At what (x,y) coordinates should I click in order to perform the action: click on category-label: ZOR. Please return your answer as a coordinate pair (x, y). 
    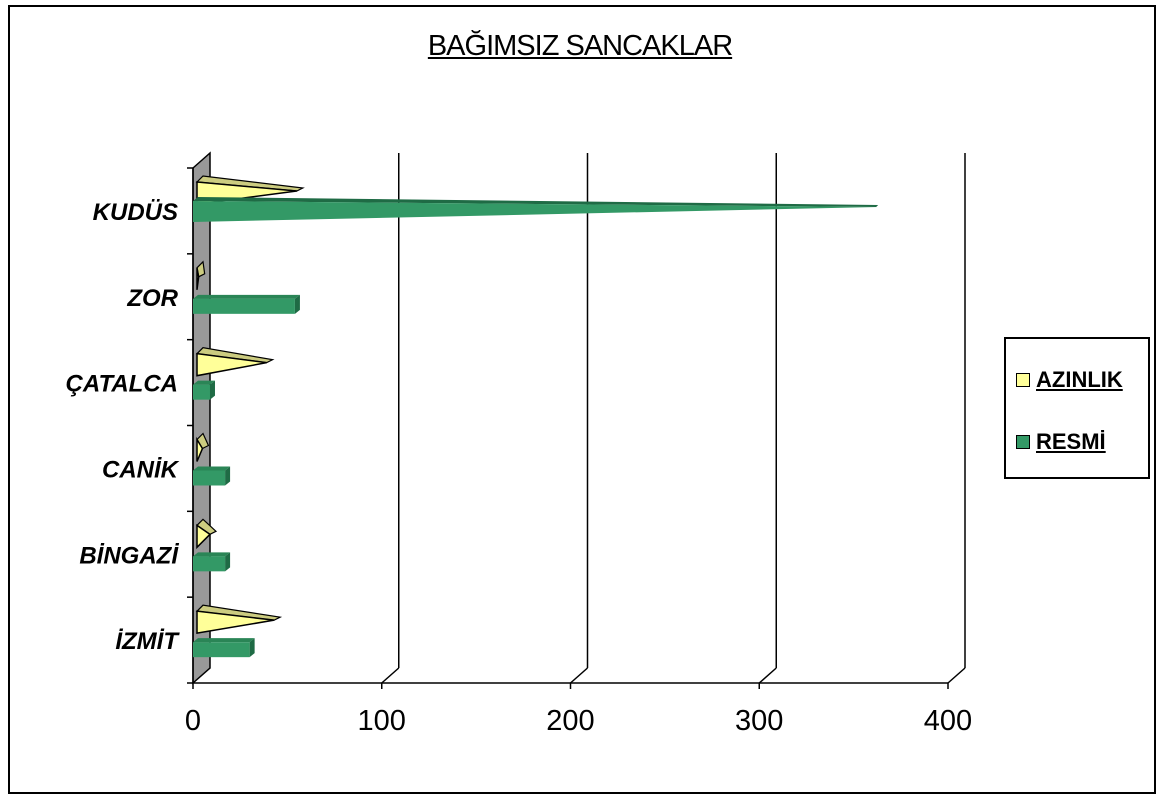
    Looking at the image, I should click on (152, 298).